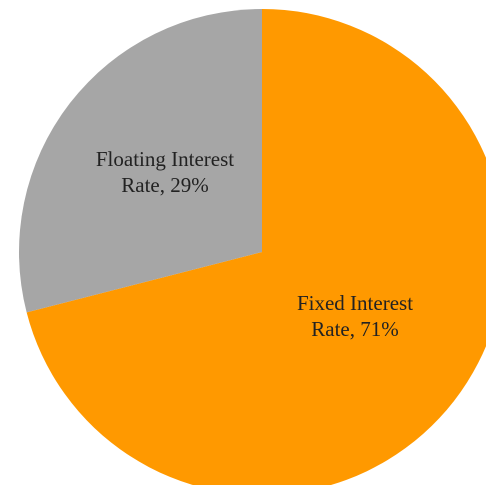  I want to click on data-label-line: Rate, 29%, so click(164, 185).